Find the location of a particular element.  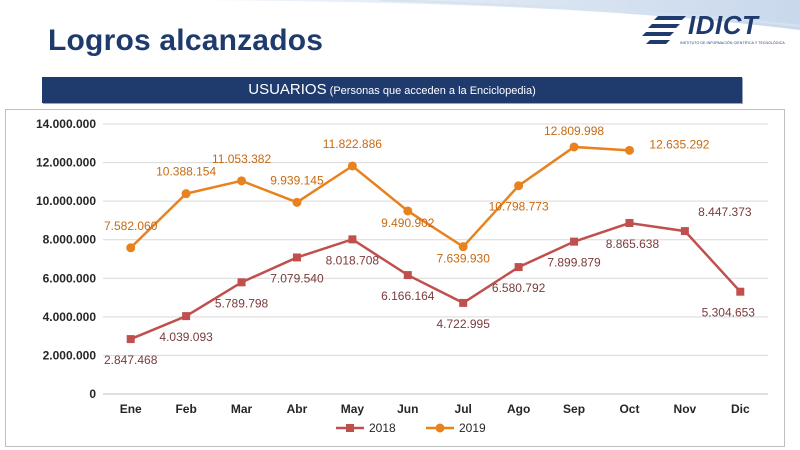

banner-title: USUARIOS is located at coordinates (287, 89).